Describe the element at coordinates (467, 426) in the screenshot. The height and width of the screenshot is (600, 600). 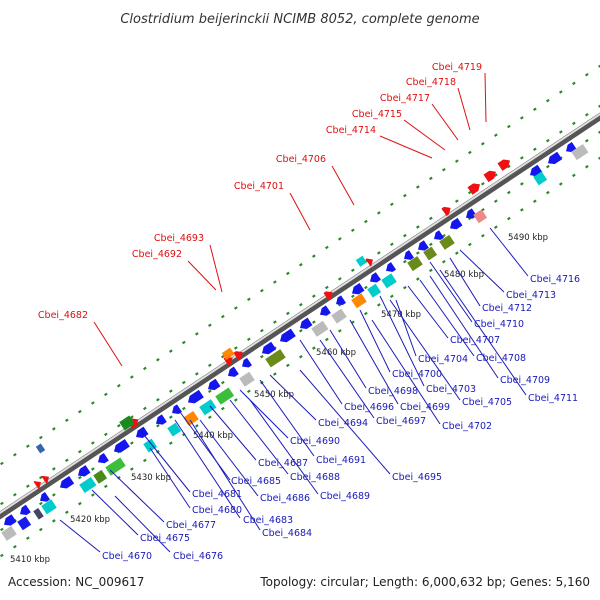
I see `gene-label: Cbei_4702` at that location.